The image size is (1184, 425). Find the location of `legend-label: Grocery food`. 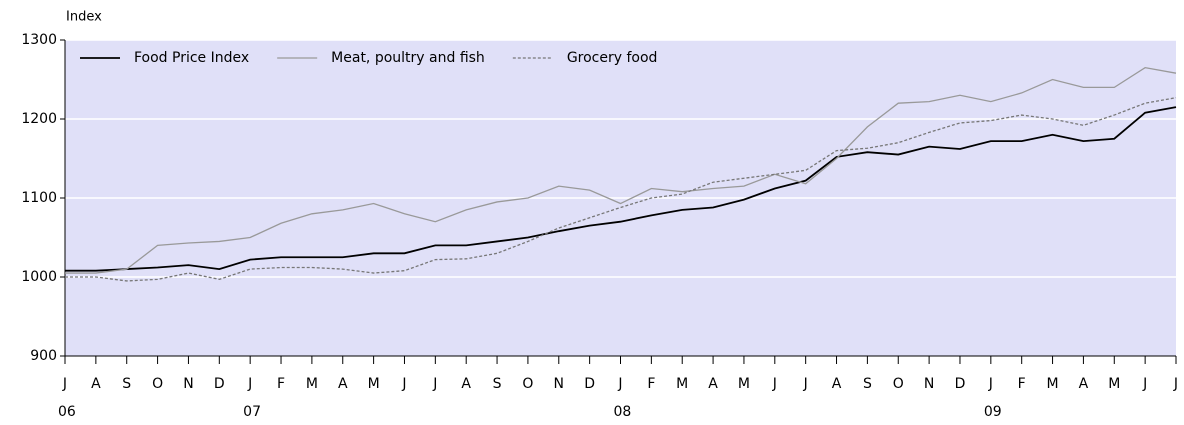

legend-label: Grocery food is located at coordinates (612, 58).